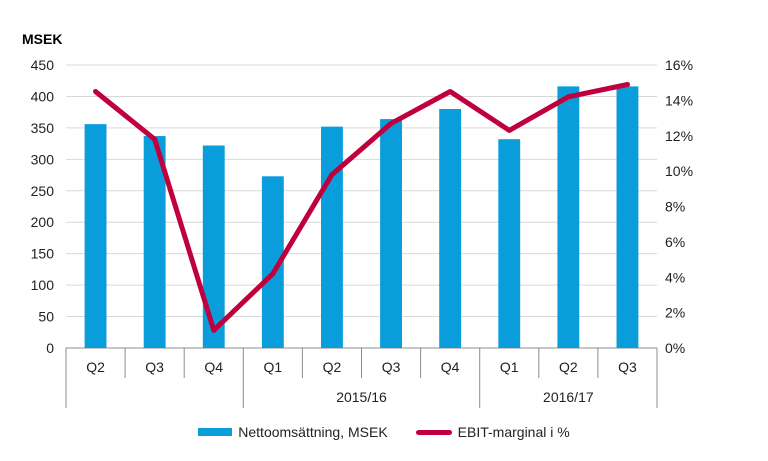  I want to click on y-left-tick-label: 250, so click(43, 191).